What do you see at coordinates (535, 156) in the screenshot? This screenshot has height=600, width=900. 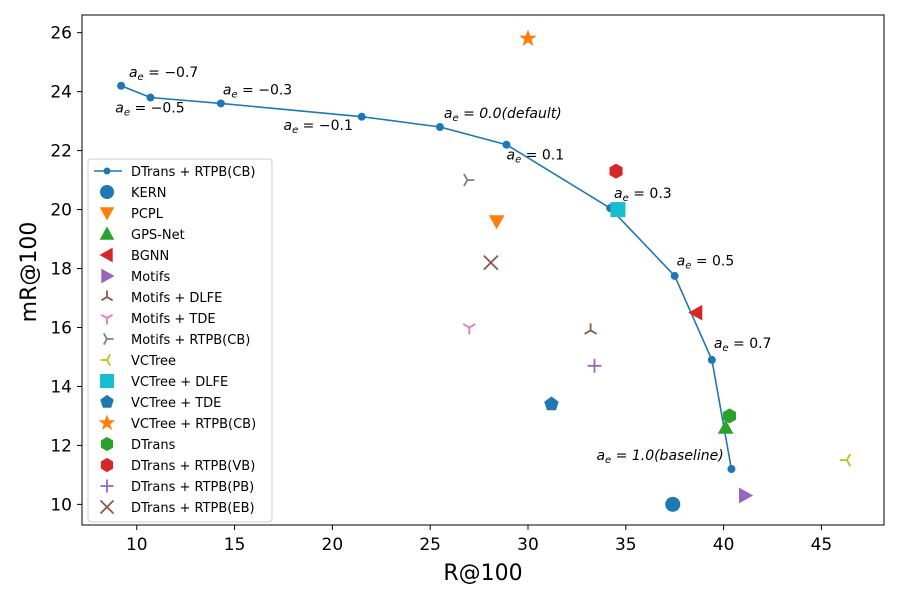 I see `annotation-5: ae = 0.1` at bounding box center [535, 156].